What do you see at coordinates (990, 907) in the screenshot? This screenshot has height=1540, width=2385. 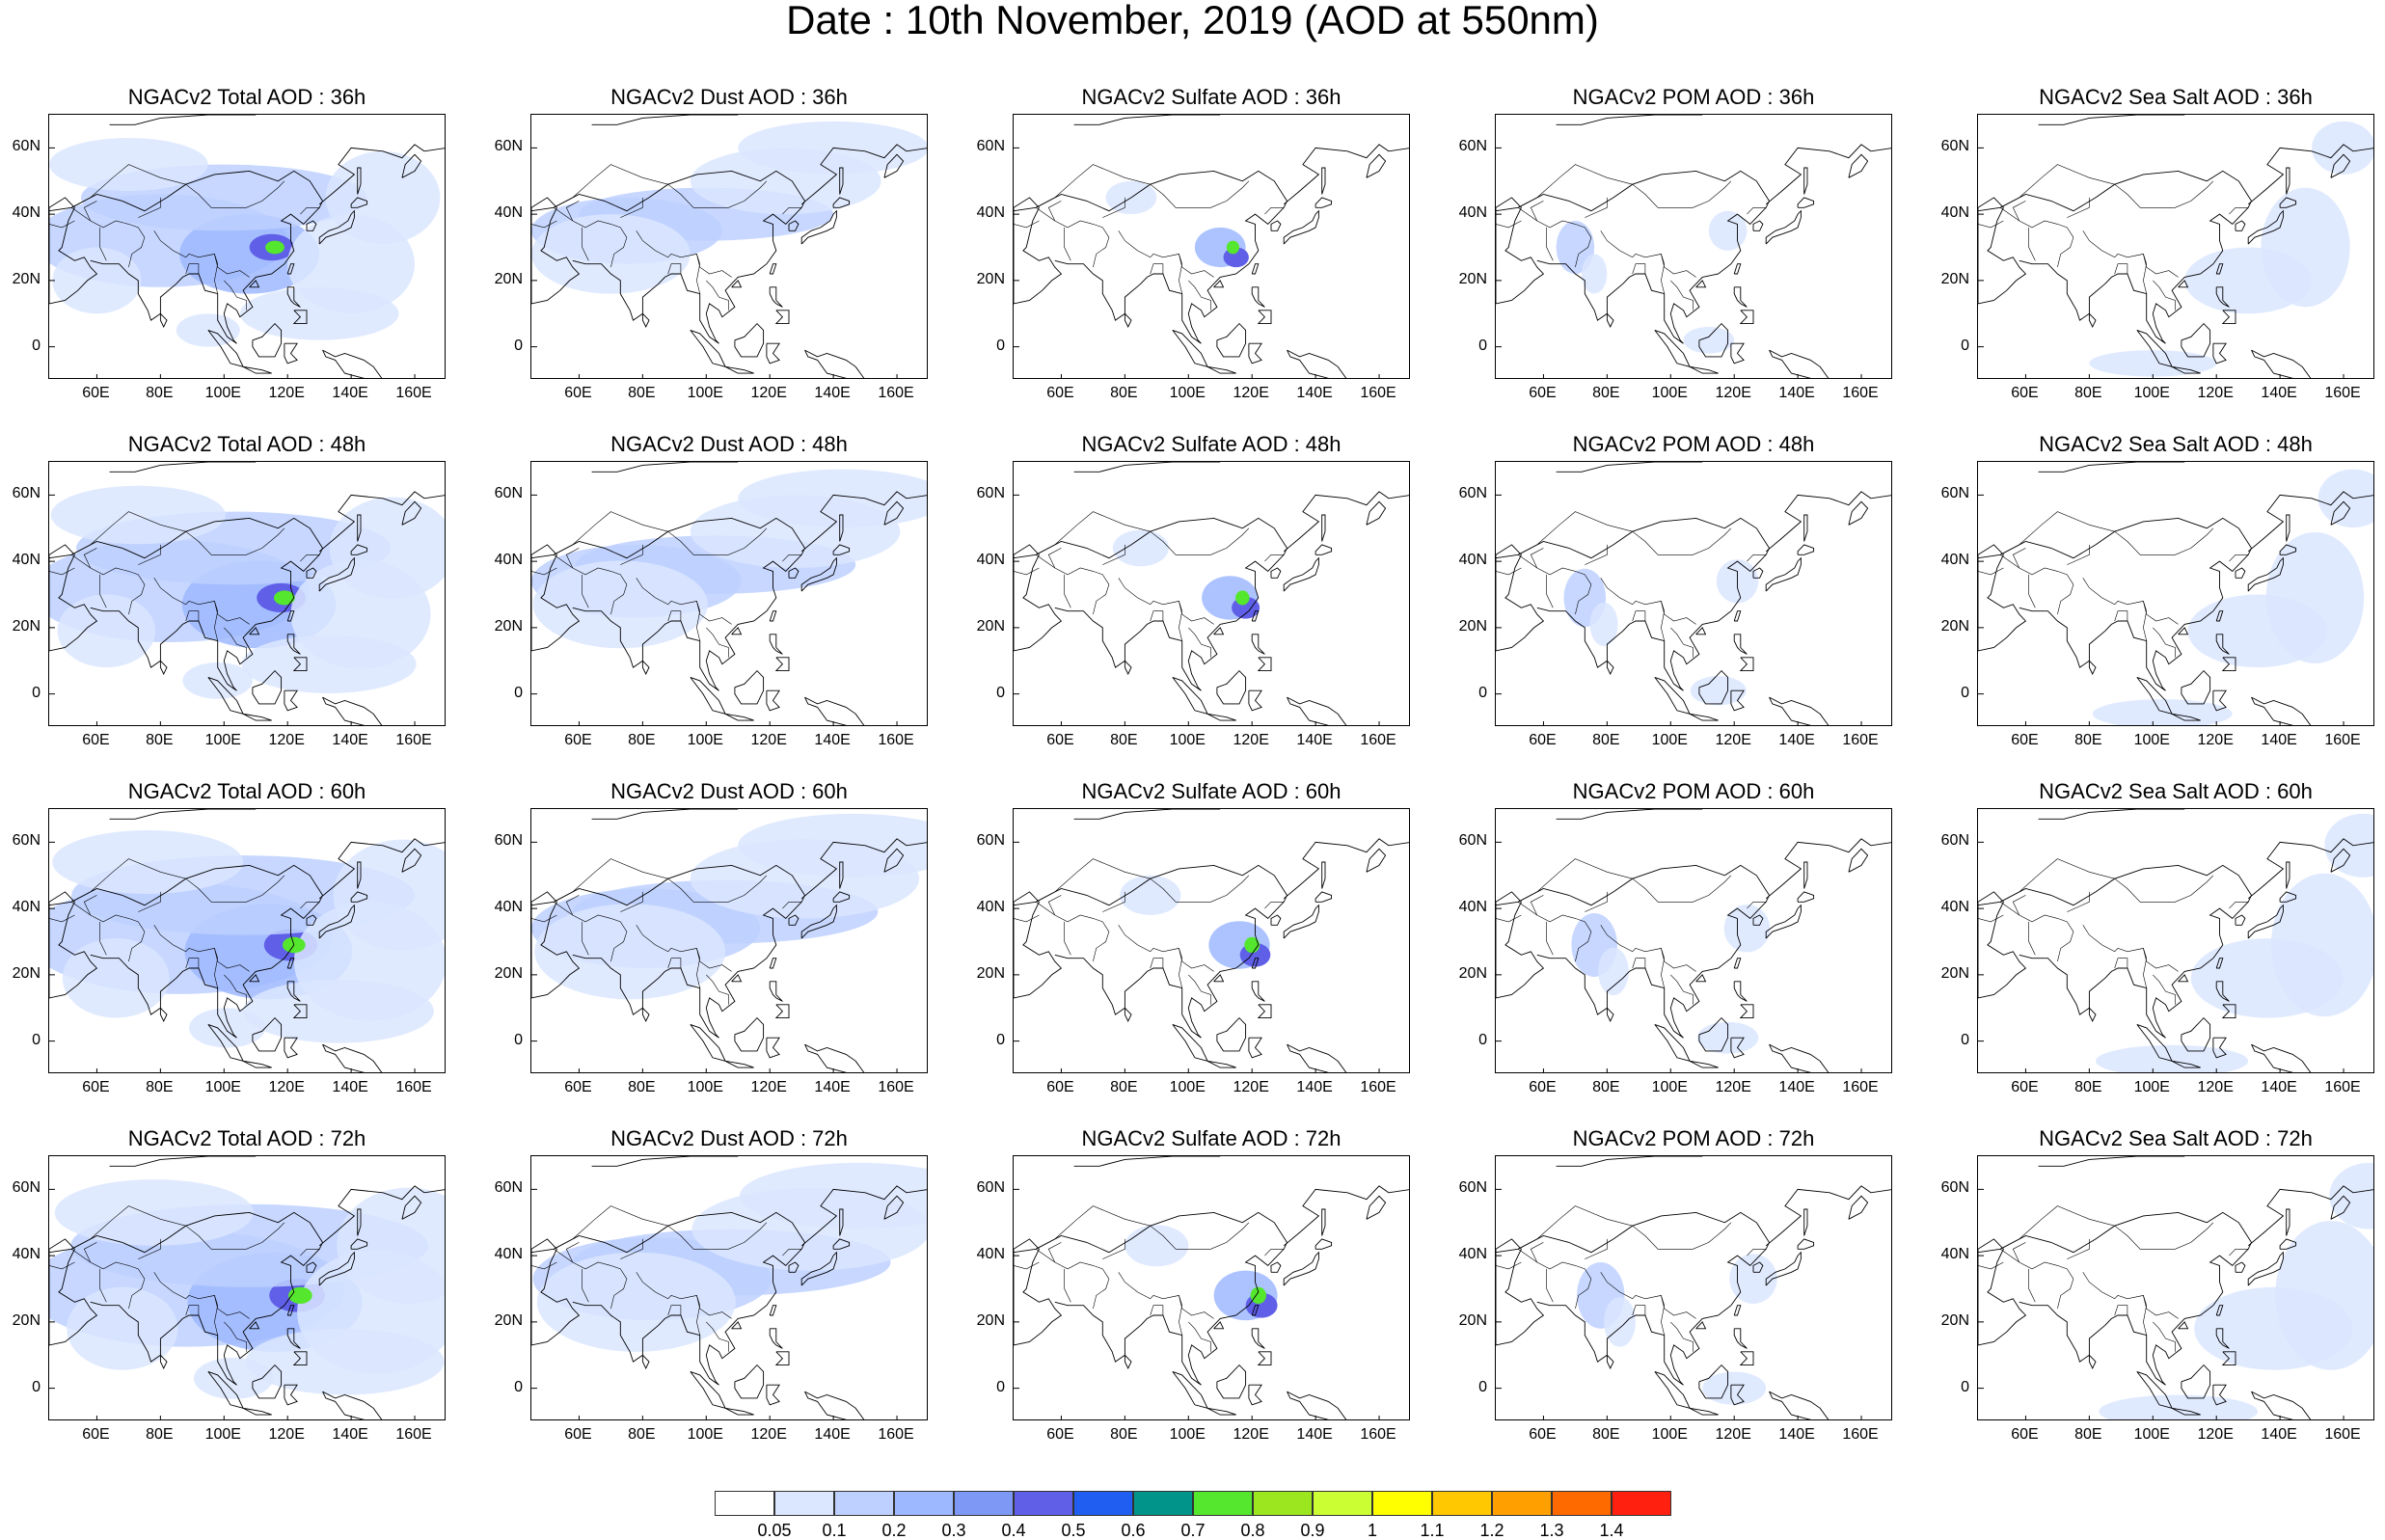 I see `lat-tick-label: 40N` at bounding box center [990, 907].